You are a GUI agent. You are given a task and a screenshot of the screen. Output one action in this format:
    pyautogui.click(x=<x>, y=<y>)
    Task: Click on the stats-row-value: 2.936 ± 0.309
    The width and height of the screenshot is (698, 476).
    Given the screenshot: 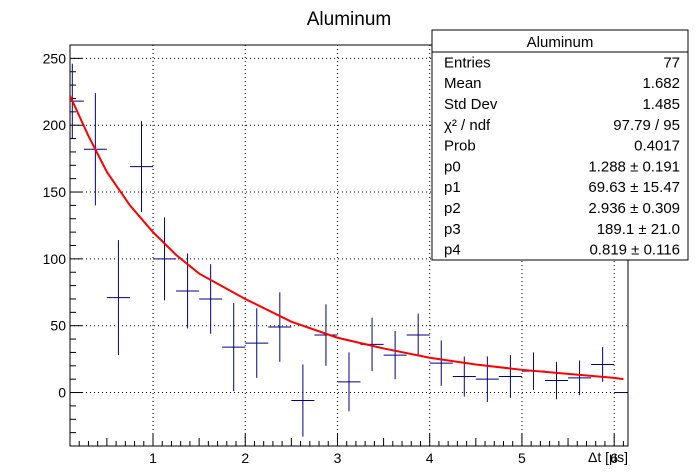 What is the action you would take?
    pyautogui.click(x=634, y=208)
    